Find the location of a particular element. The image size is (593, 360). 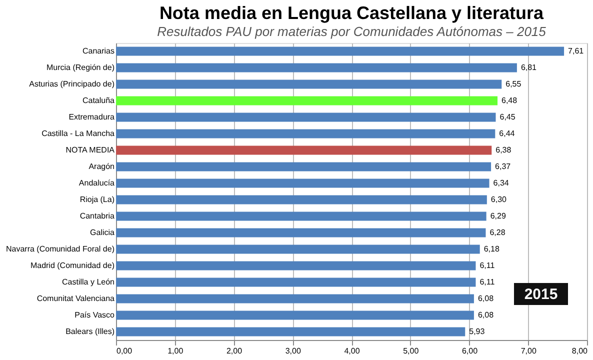

data-label: 6,48 is located at coordinates (510, 100).